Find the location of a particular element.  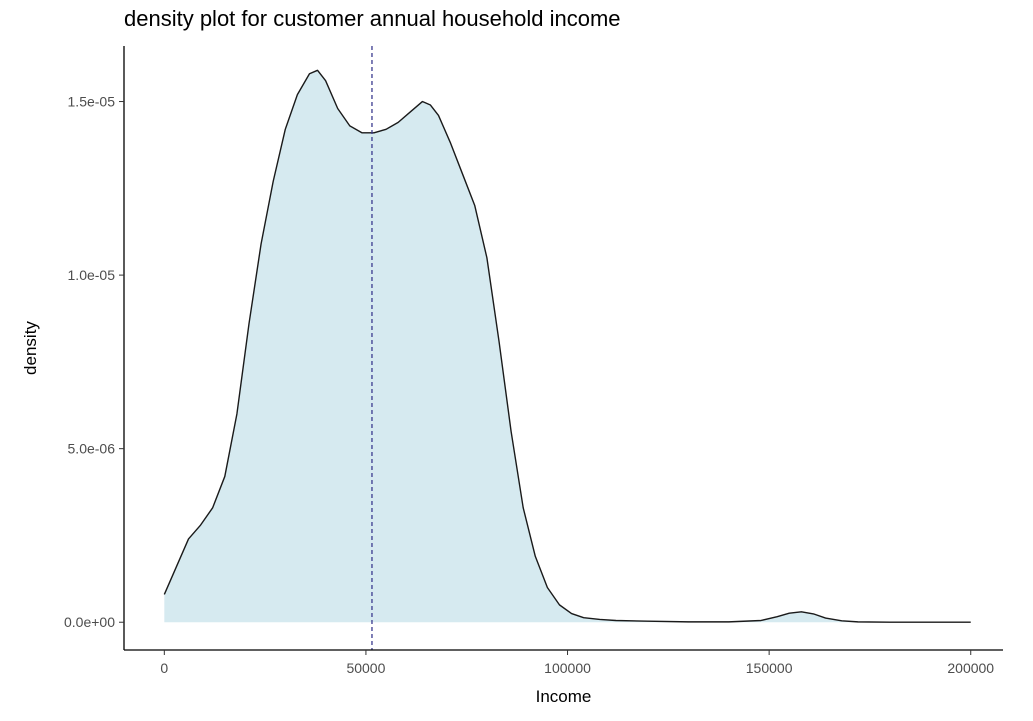

y-tick-label: 1.0e-05 is located at coordinates (92, 275).